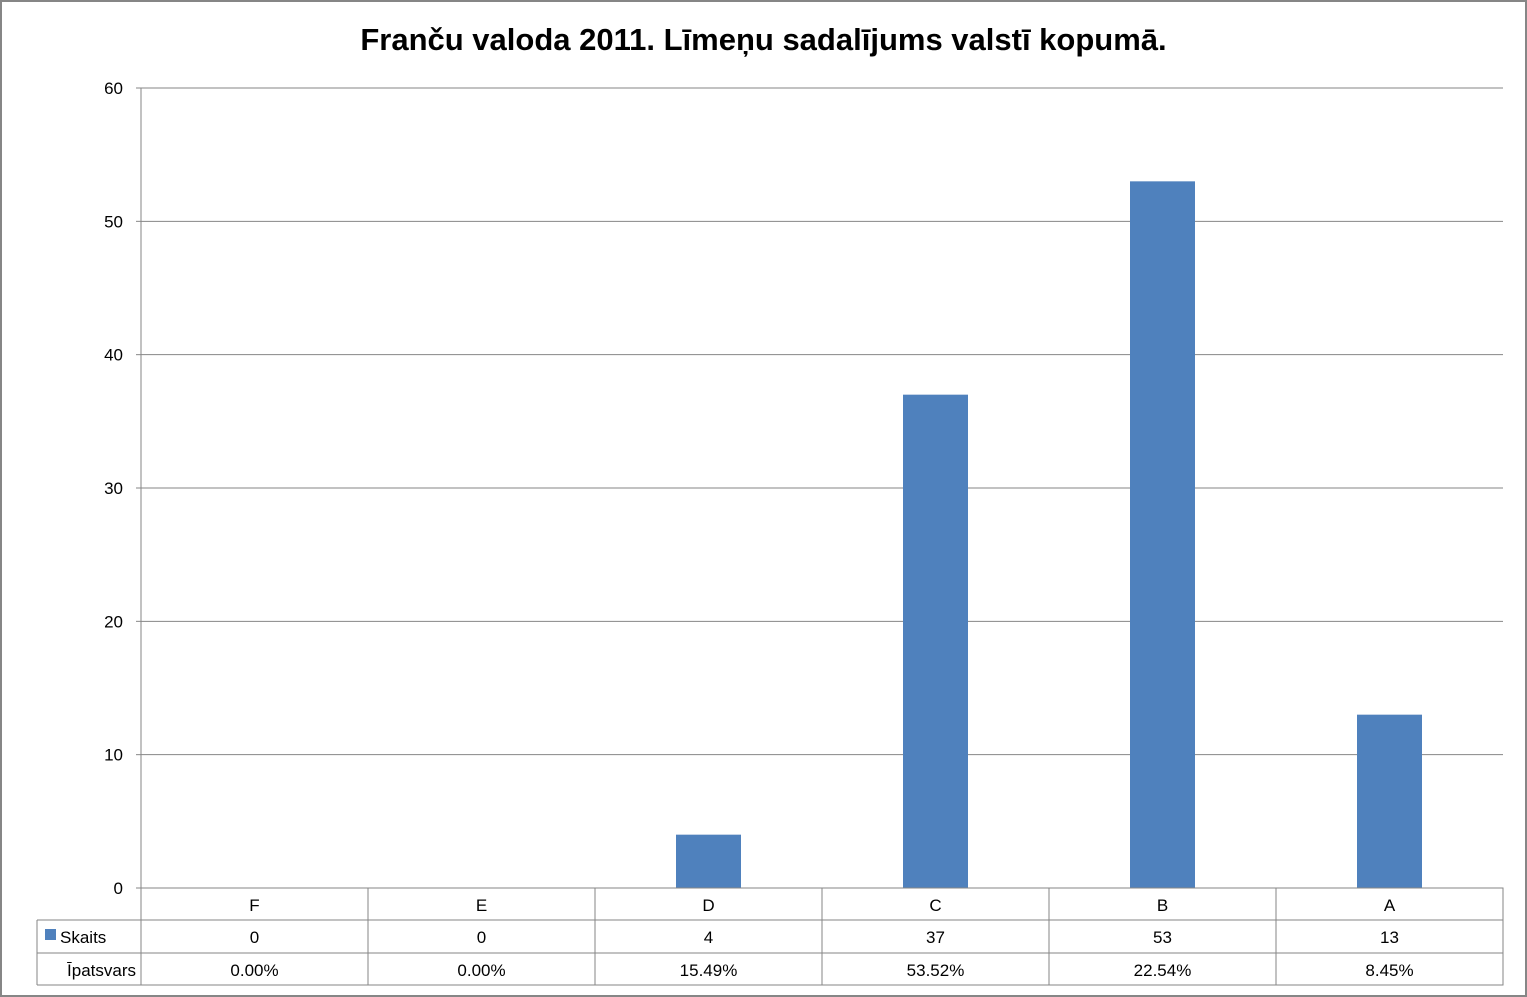 The height and width of the screenshot is (997, 1527). What do you see at coordinates (1389, 937) in the screenshot?
I see `table-cell: 13` at bounding box center [1389, 937].